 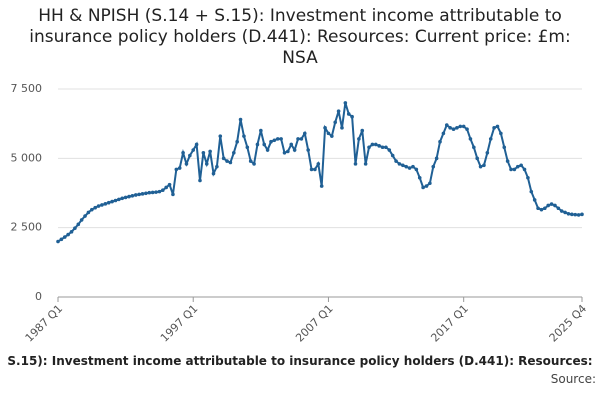 What do you see at coordinates (44, 323) in the screenshot?
I see `x-tick-label: 1987 Q1` at bounding box center [44, 323].